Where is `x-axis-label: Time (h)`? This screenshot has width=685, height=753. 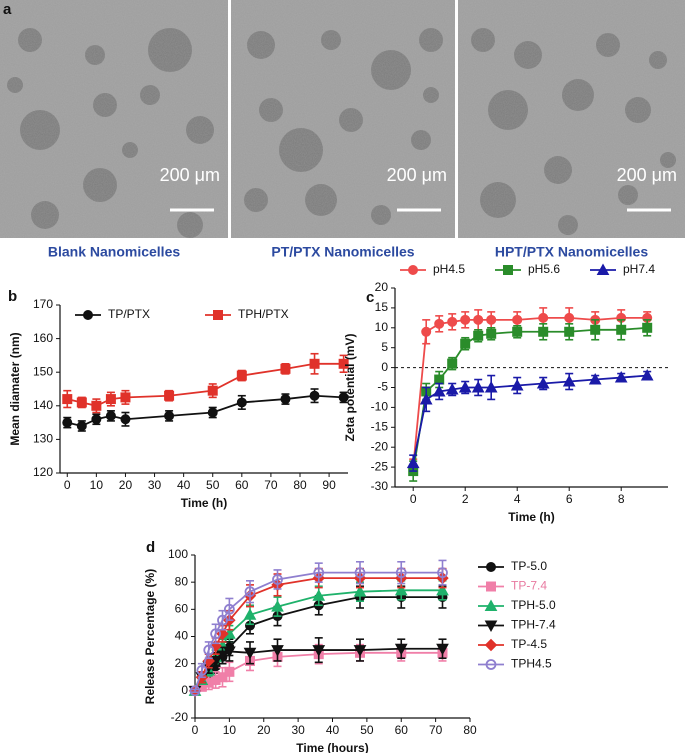
x-axis-label: Time (h) is located at coordinates (531, 517).